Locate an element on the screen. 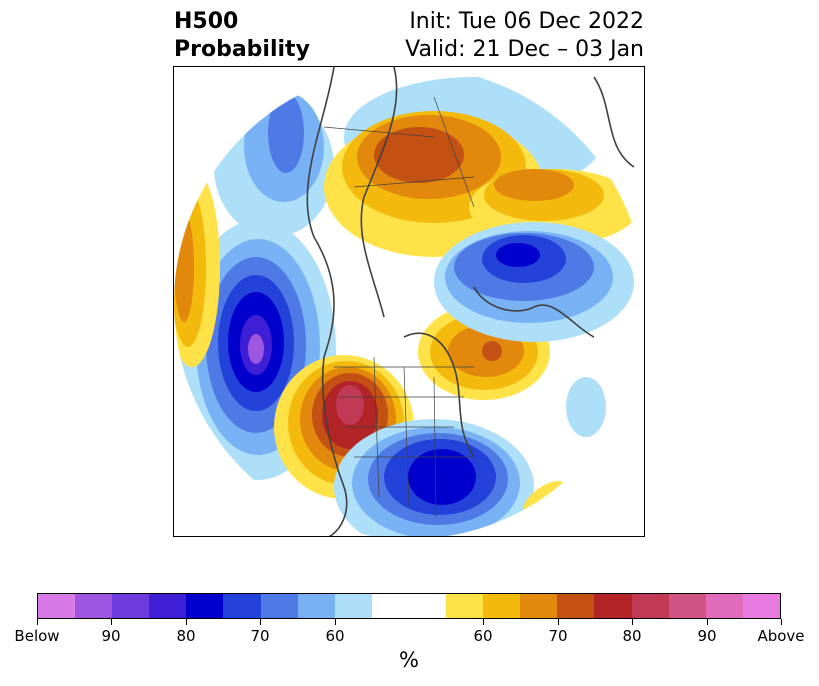 This screenshot has height=686, width=819. colorbar-tick-label: Below is located at coordinates (37, 636).